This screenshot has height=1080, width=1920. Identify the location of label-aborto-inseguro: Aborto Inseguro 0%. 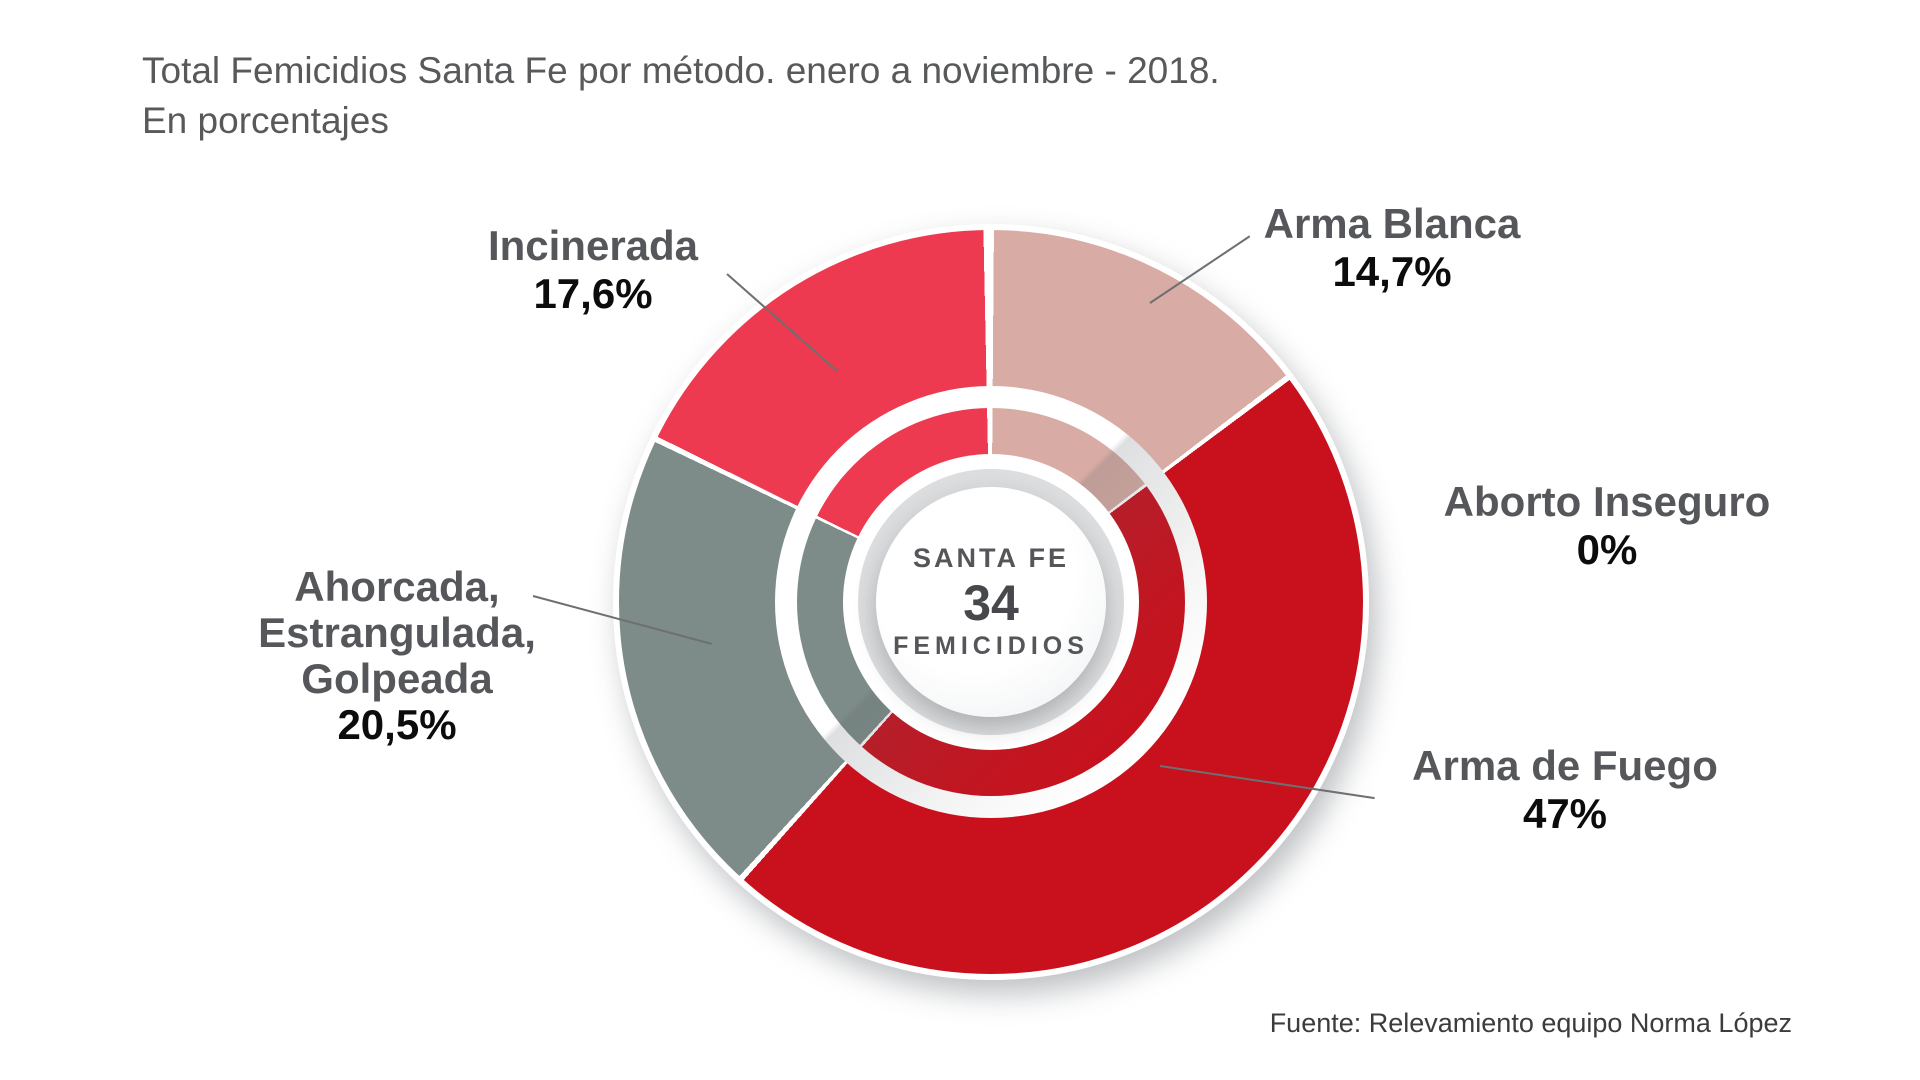
(1607, 526).